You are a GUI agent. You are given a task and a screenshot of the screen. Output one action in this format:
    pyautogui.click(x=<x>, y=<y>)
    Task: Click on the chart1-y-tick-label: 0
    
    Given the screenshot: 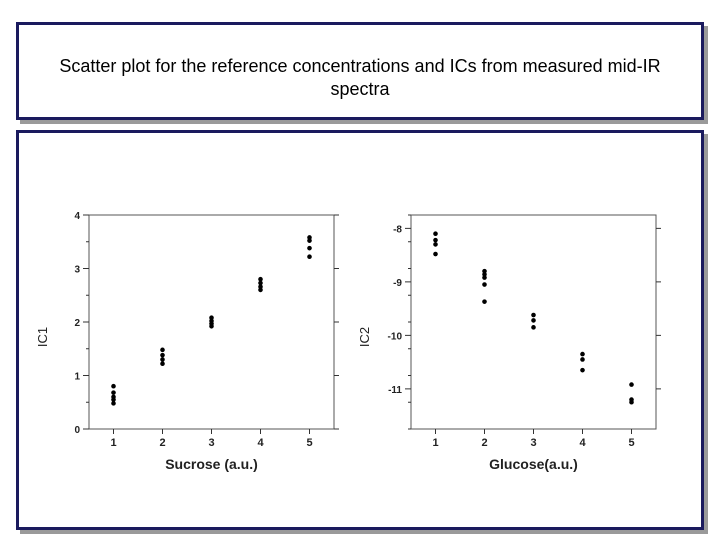 What is the action you would take?
    pyautogui.click(x=77, y=430)
    